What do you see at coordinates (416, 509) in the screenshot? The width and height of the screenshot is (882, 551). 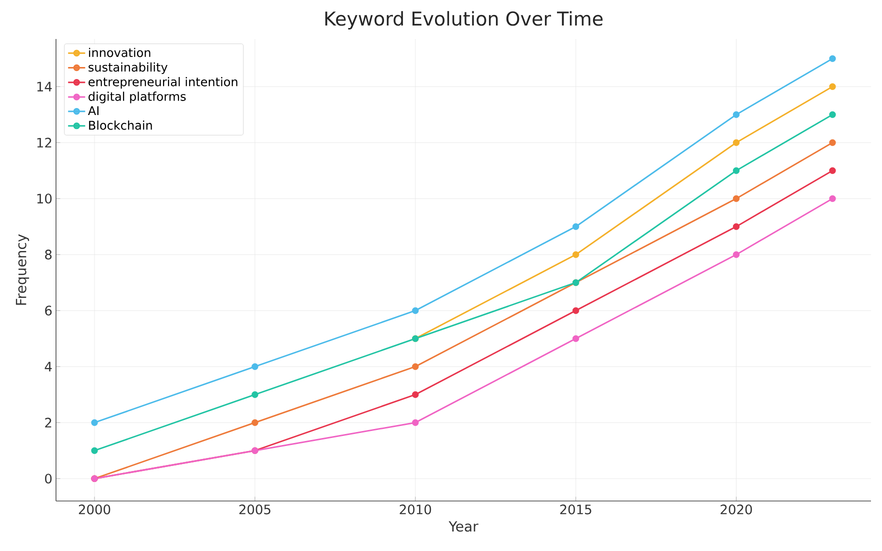 I see `x-tick-label: 2010` at bounding box center [416, 509].